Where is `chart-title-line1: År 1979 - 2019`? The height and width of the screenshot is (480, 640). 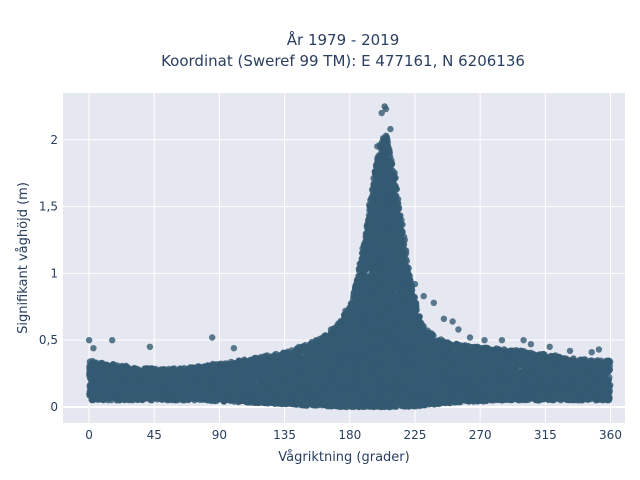
chart-title-line1: År 1979 - 2019 is located at coordinates (343, 39).